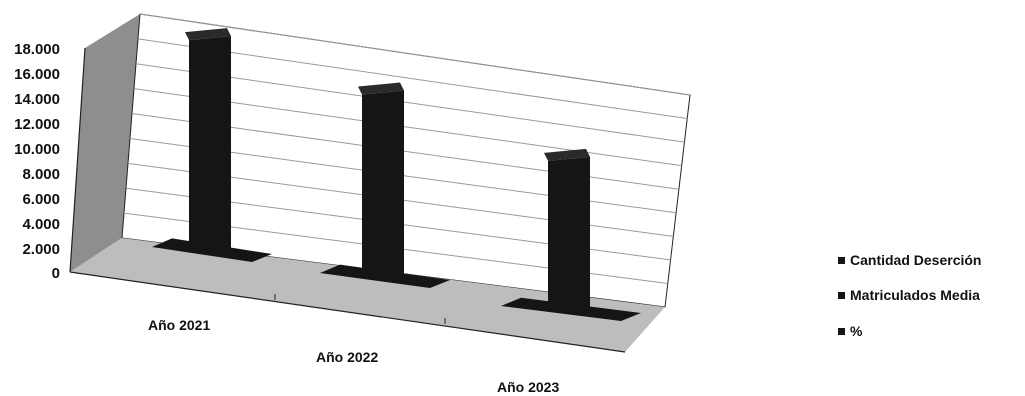 The height and width of the screenshot is (396, 1025). I want to click on gridline, so click(415, 54).